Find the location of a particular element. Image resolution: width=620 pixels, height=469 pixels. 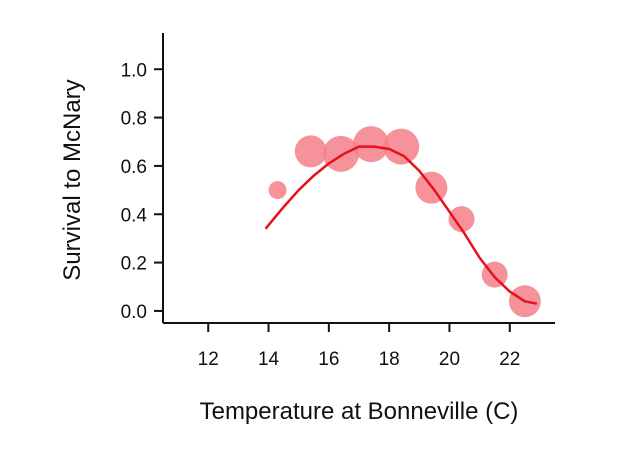

y-tick-label-0.4: 0.4 is located at coordinates (134, 215).